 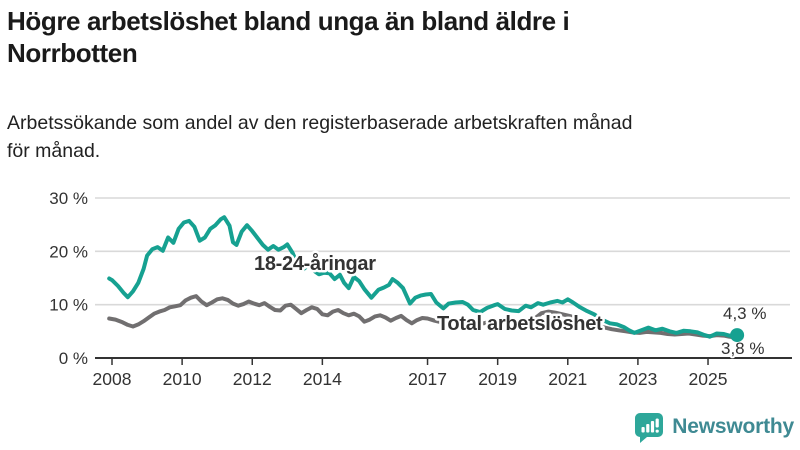 What do you see at coordinates (497, 379) in the screenshot?
I see `x-tick-label: 2019` at bounding box center [497, 379].